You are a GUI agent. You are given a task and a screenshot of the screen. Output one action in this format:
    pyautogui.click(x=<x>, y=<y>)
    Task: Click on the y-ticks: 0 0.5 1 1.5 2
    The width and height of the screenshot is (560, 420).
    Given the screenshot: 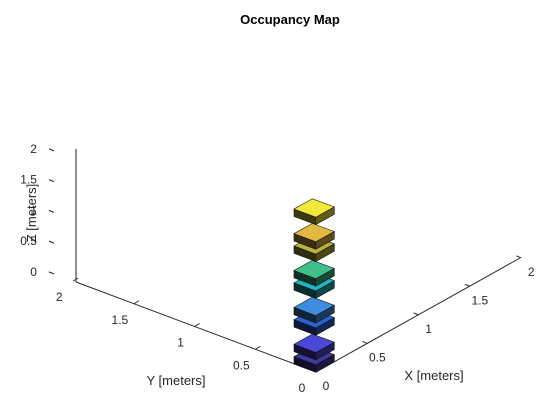 What is the action you would take?
    pyautogui.click(x=189, y=336)
    